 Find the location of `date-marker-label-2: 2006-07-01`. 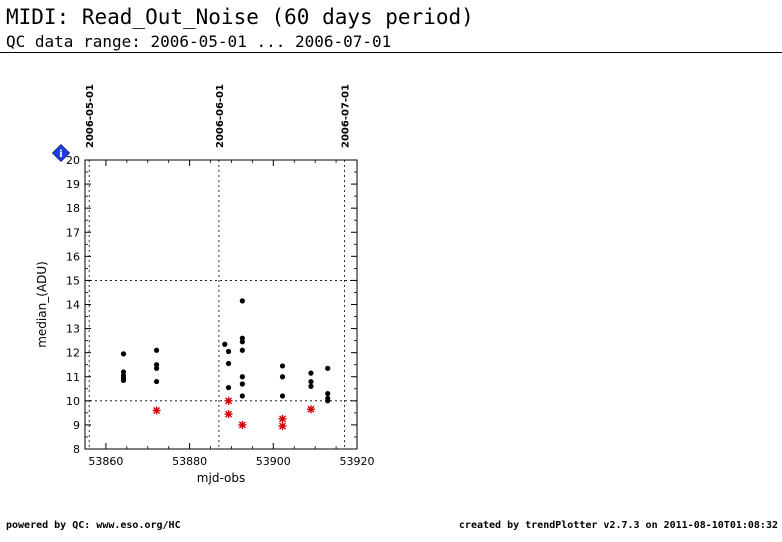

date-marker-label-2: 2006-07-01 is located at coordinates (345, 116).